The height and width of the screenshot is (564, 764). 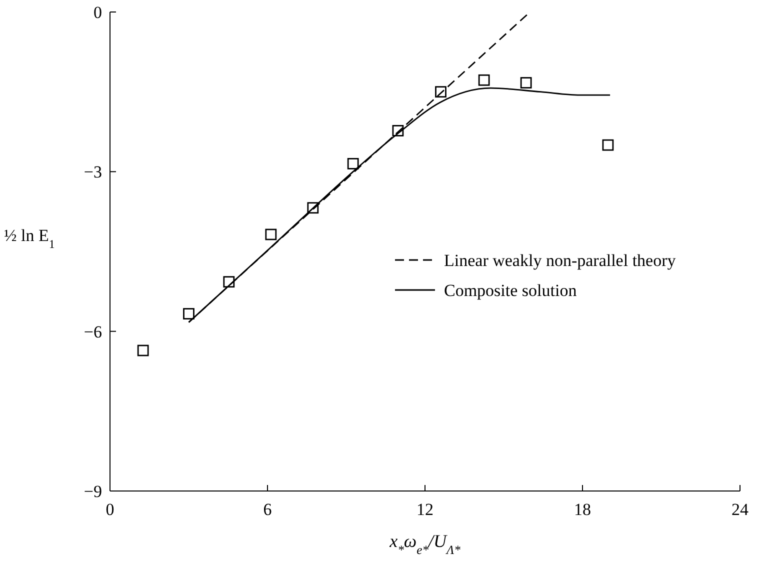 I want to click on x-tick-label: 18, so click(x=582, y=509).